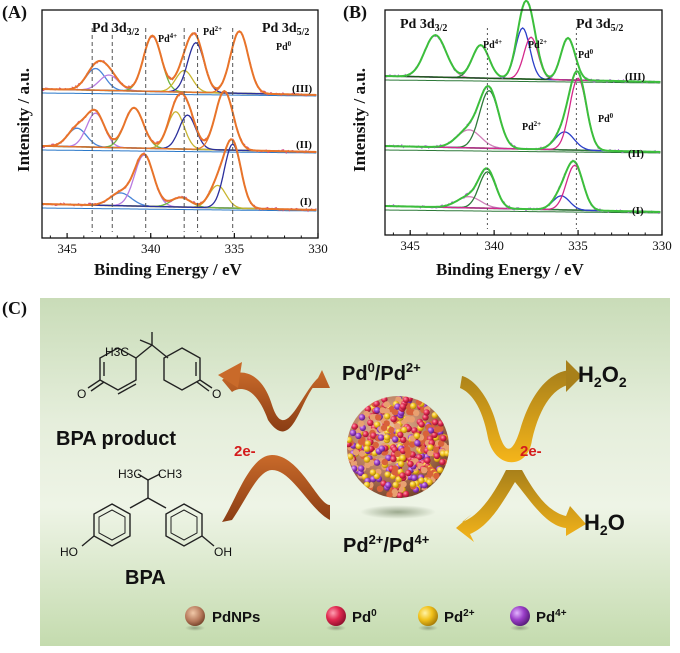 The width and height of the screenshot is (680, 653). What do you see at coordinates (381, 372) in the screenshot?
I see `pd0-pd2-label: Pd0/Pd2+` at bounding box center [381, 372].